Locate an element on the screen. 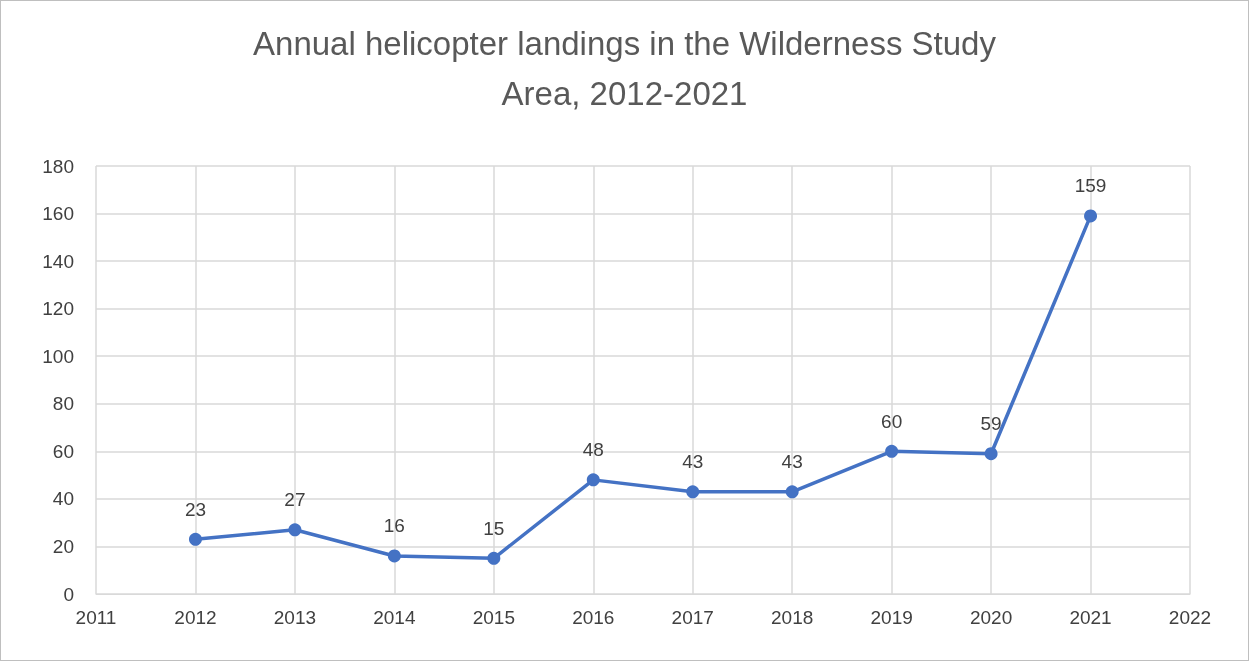 Image resolution: width=1249 pixels, height=661 pixels. y-tick-label: 60 is located at coordinates (63, 451).